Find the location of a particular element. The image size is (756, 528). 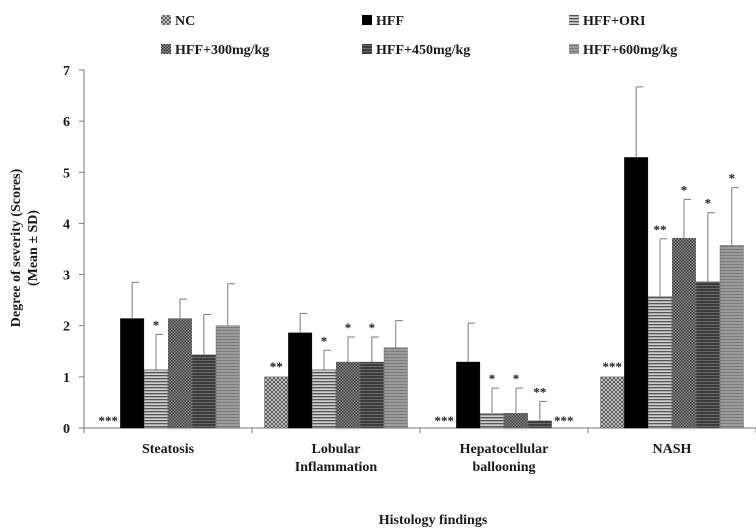

legend-item: HFF+300mg/kg is located at coordinates (215, 50).